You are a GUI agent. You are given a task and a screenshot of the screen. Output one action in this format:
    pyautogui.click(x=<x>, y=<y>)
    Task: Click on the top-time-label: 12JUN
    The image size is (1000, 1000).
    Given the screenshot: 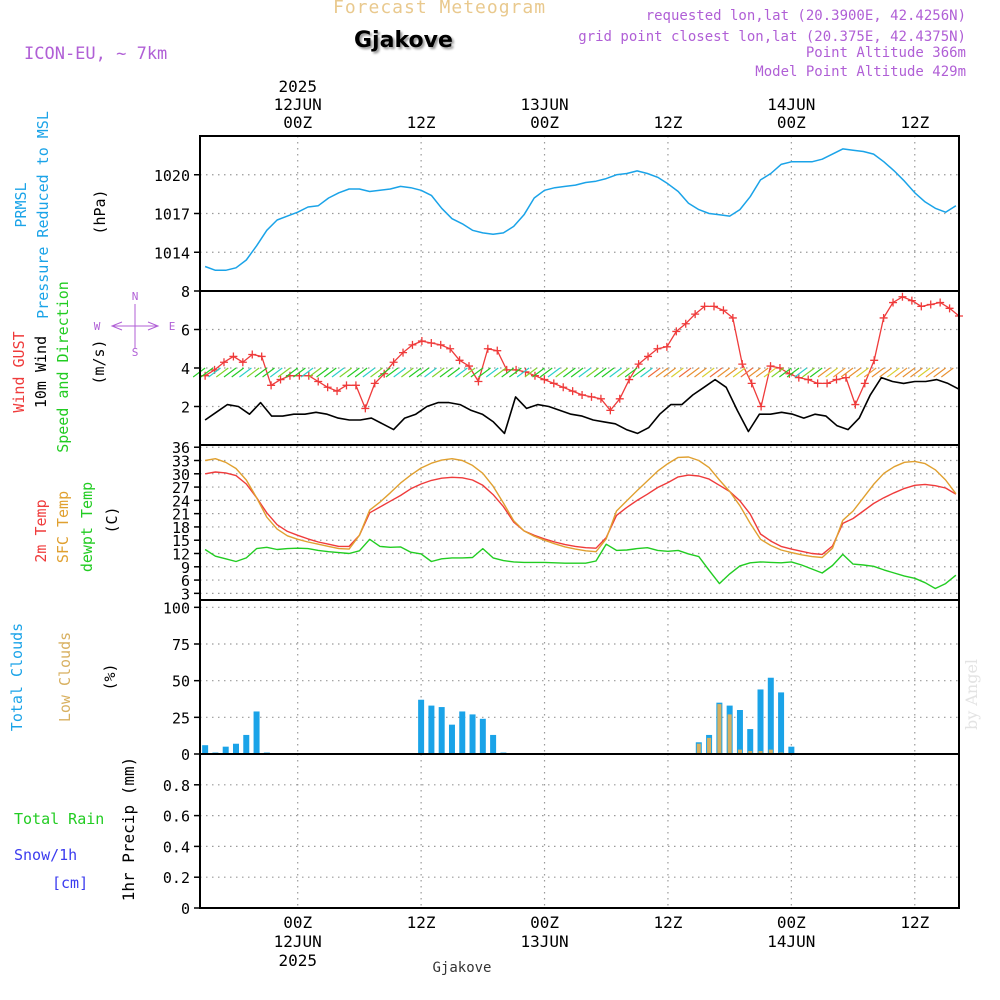 What is the action you would take?
    pyautogui.click(x=298, y=104)
    